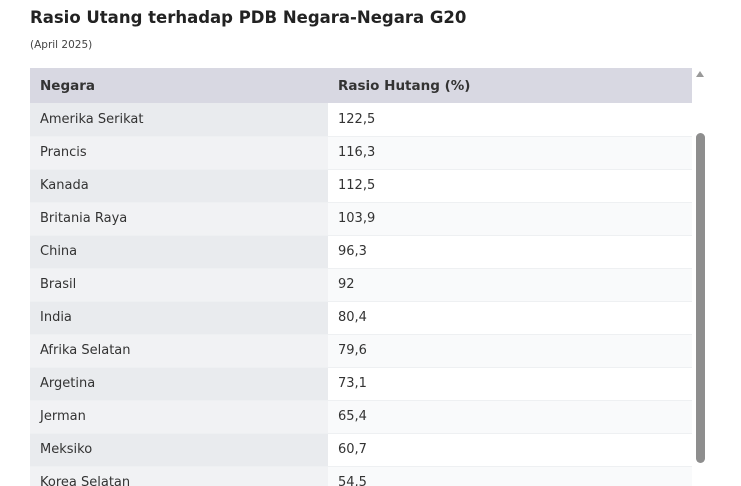 The height and width of the screenshot is (486, 741). I want to click on country-cell: Jerman, so click(179, 417).